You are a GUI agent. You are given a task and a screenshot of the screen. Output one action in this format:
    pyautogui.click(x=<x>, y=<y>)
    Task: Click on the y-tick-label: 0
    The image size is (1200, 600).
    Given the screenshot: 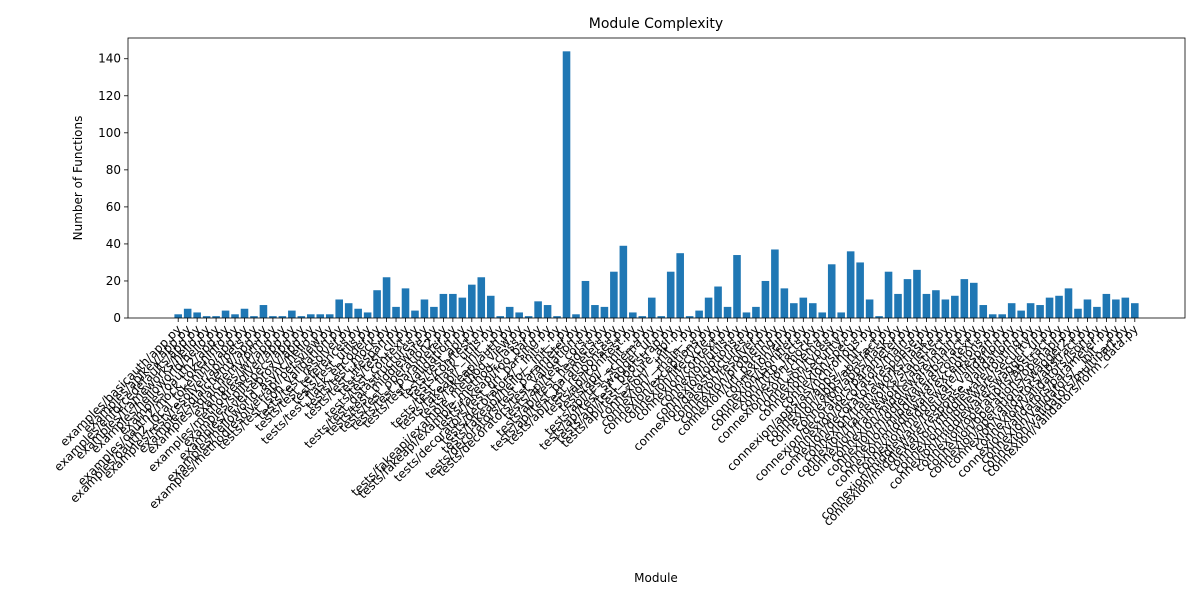 What is the action you would take?
    pyautogui.click(x=117, y=318)
    